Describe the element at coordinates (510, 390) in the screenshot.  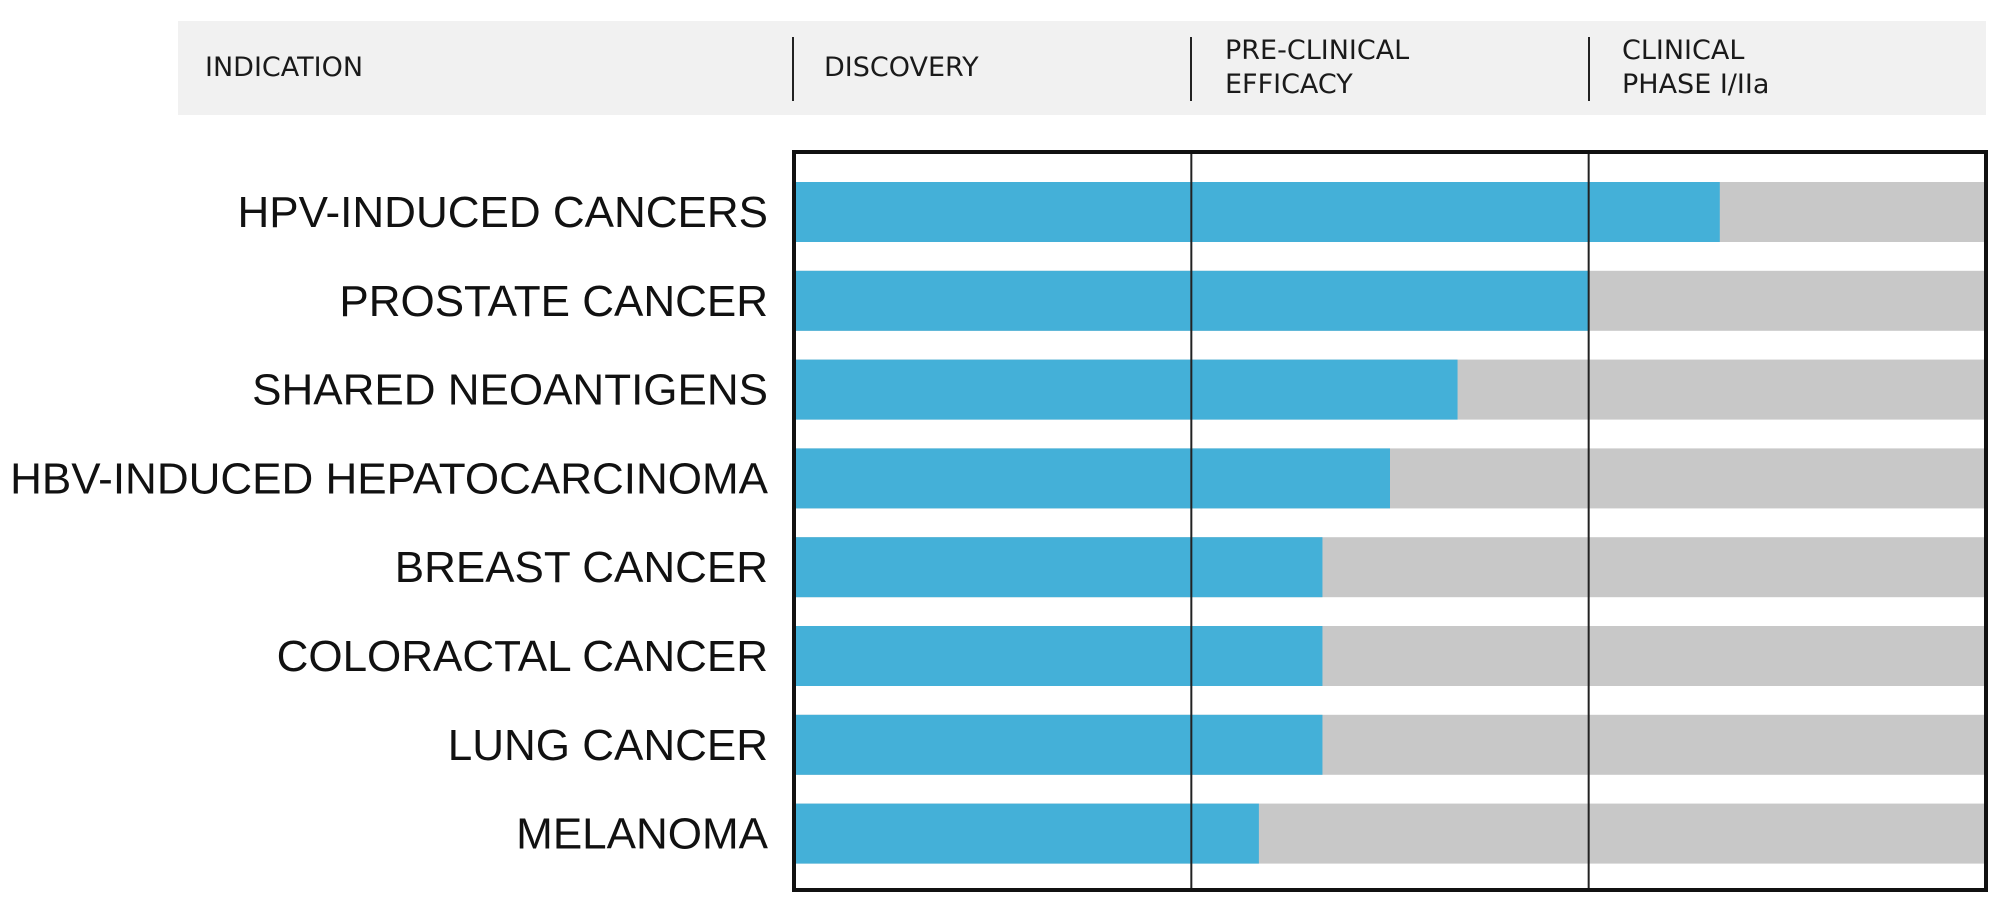
I see `row-label: SHARED NEOANTIGENS` at that location.